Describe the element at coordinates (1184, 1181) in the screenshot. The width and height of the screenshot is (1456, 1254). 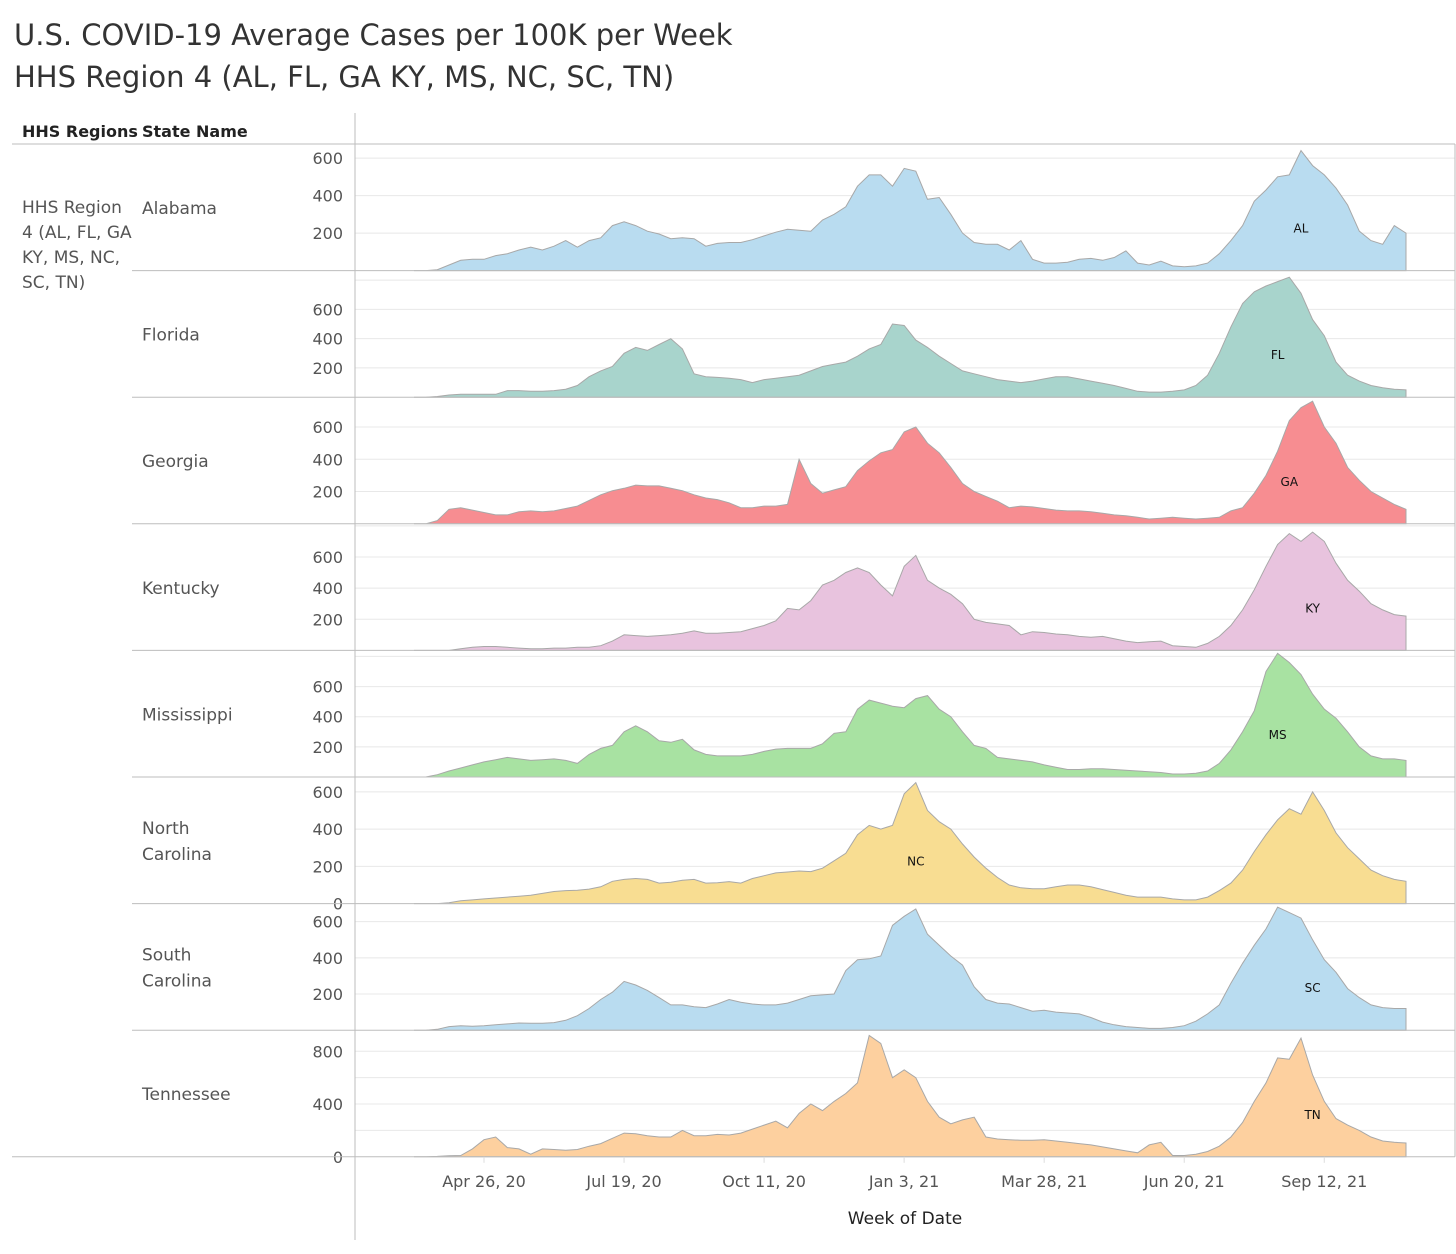
I see `x-tick-label: Jun 20, 21` at that location.